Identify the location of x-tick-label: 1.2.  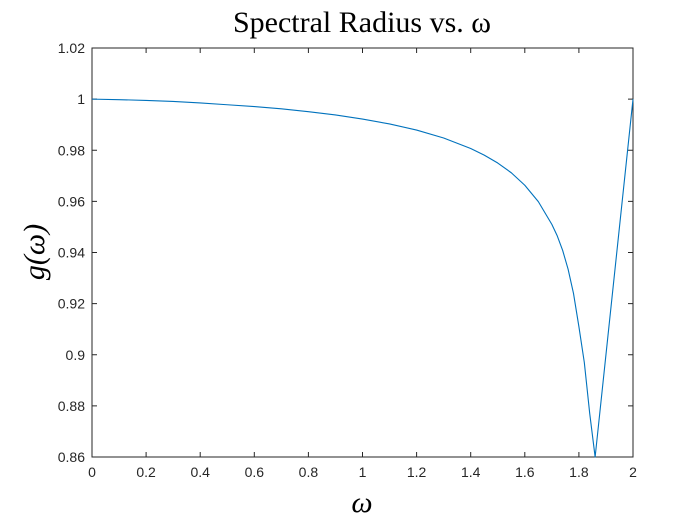
(417, 472).